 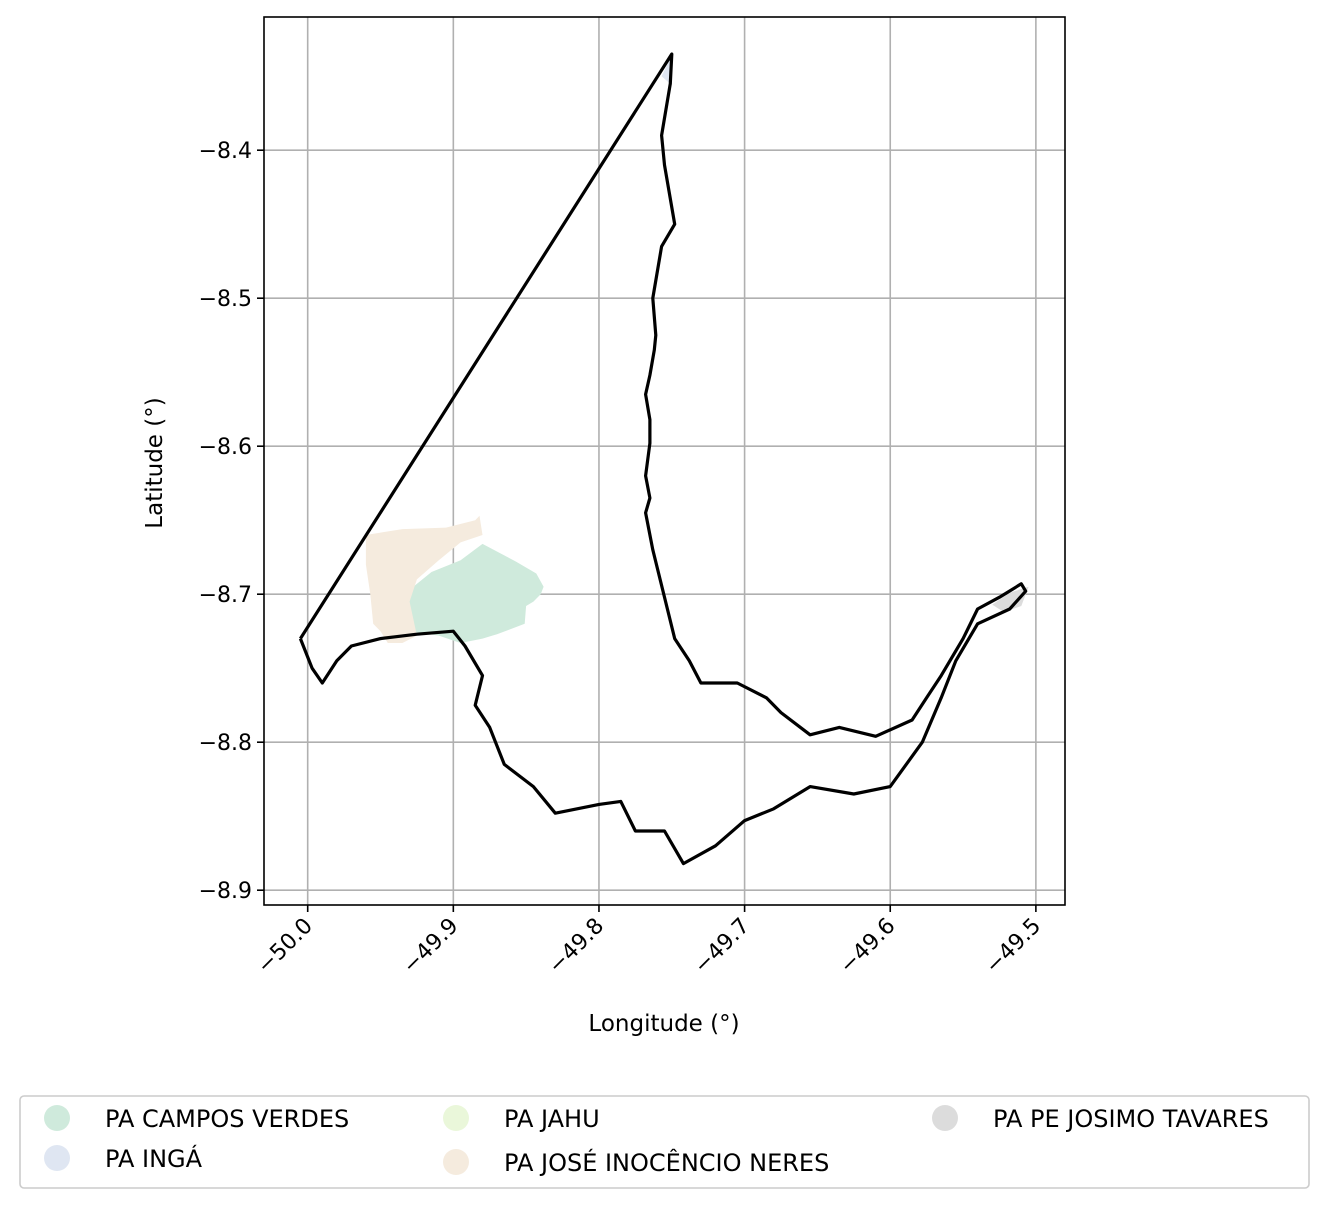 I want to click on region-pa-jose-inocencio-neres, so click(x=424, y=579).